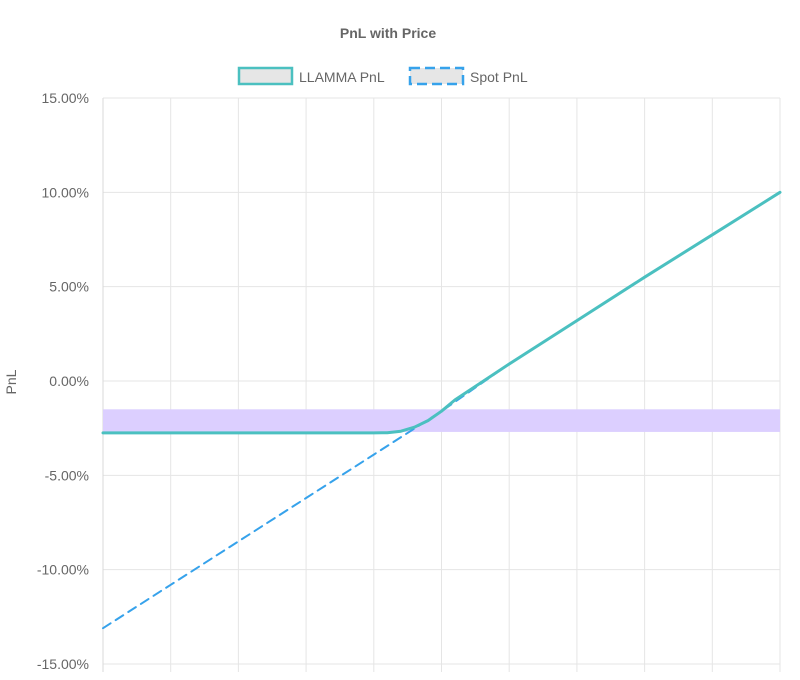 This screenshot has height=680, width=800. I want to click on legend-swatch-spot, so click(436, 76).